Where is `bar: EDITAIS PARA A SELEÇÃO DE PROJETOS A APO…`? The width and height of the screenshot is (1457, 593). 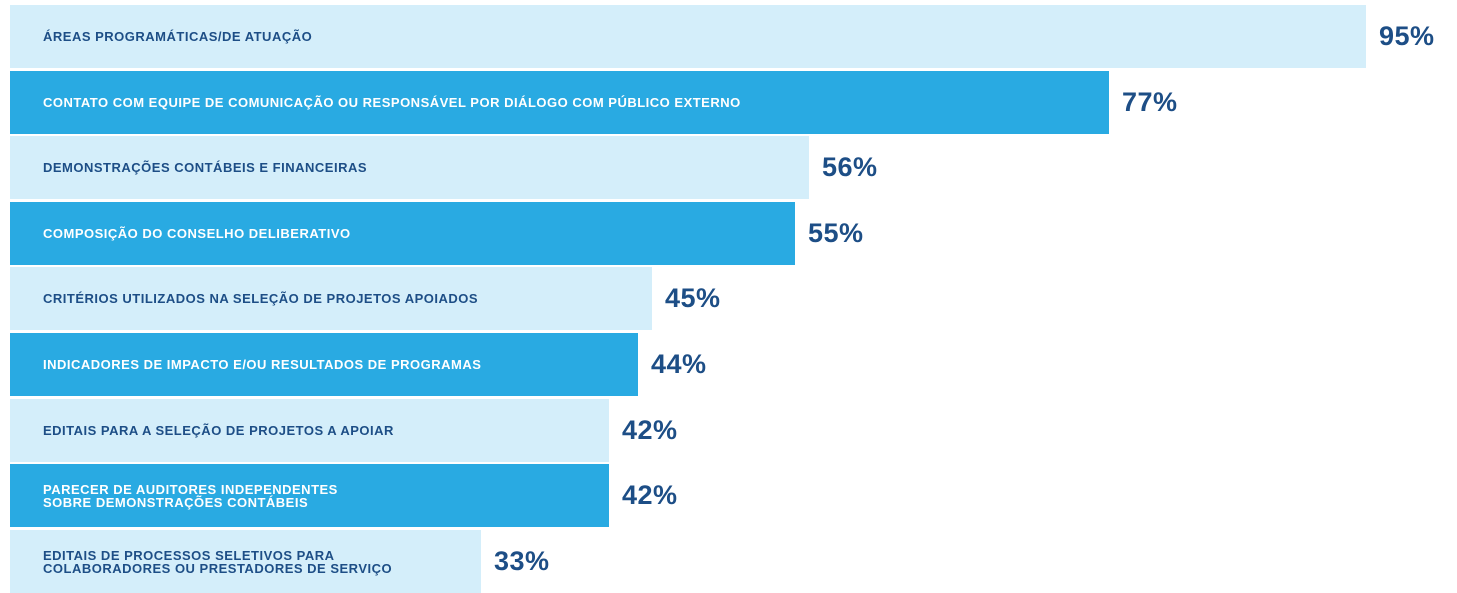 bar: EDITAIS PARA A SELEÇÃO DE PROJETOS A APO… is located at coordinates (309, 430).